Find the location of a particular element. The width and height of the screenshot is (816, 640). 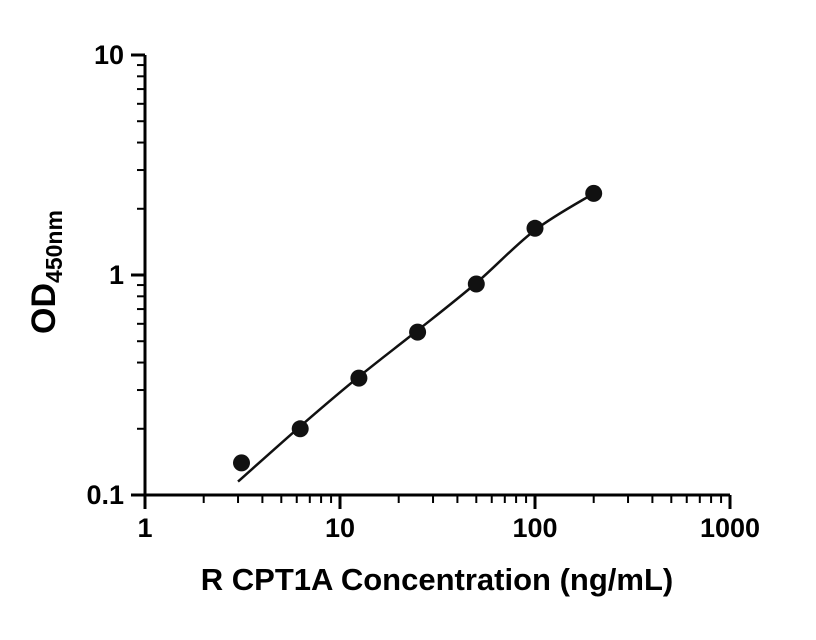

y-tick-label: 1 is located at coordinates (116, 275).